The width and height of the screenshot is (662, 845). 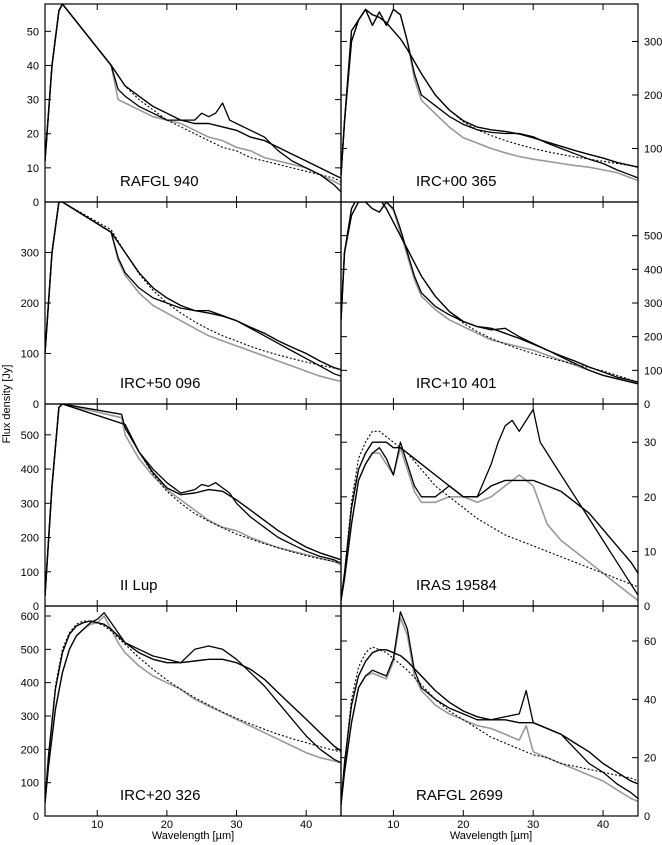 What do you see at coordinates (193, 836) in the screenshot?
I see `x-axis-title-left: Wavelength [µm]` at bounding box center [193, 836].